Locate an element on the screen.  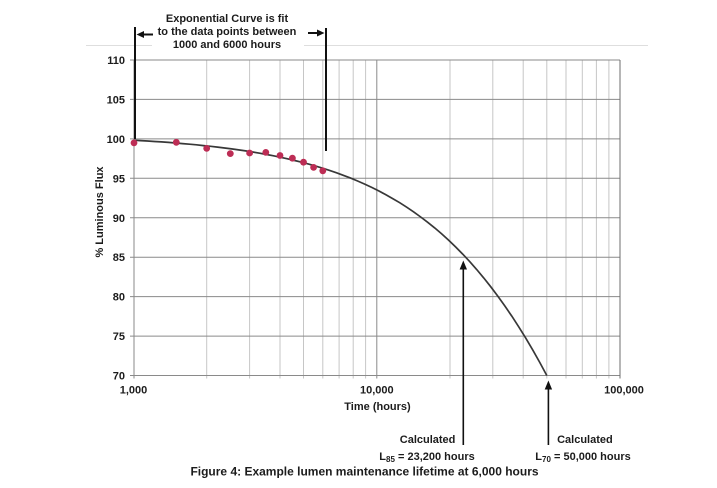
svg-text: 95 is located at coordinates (119, 179).